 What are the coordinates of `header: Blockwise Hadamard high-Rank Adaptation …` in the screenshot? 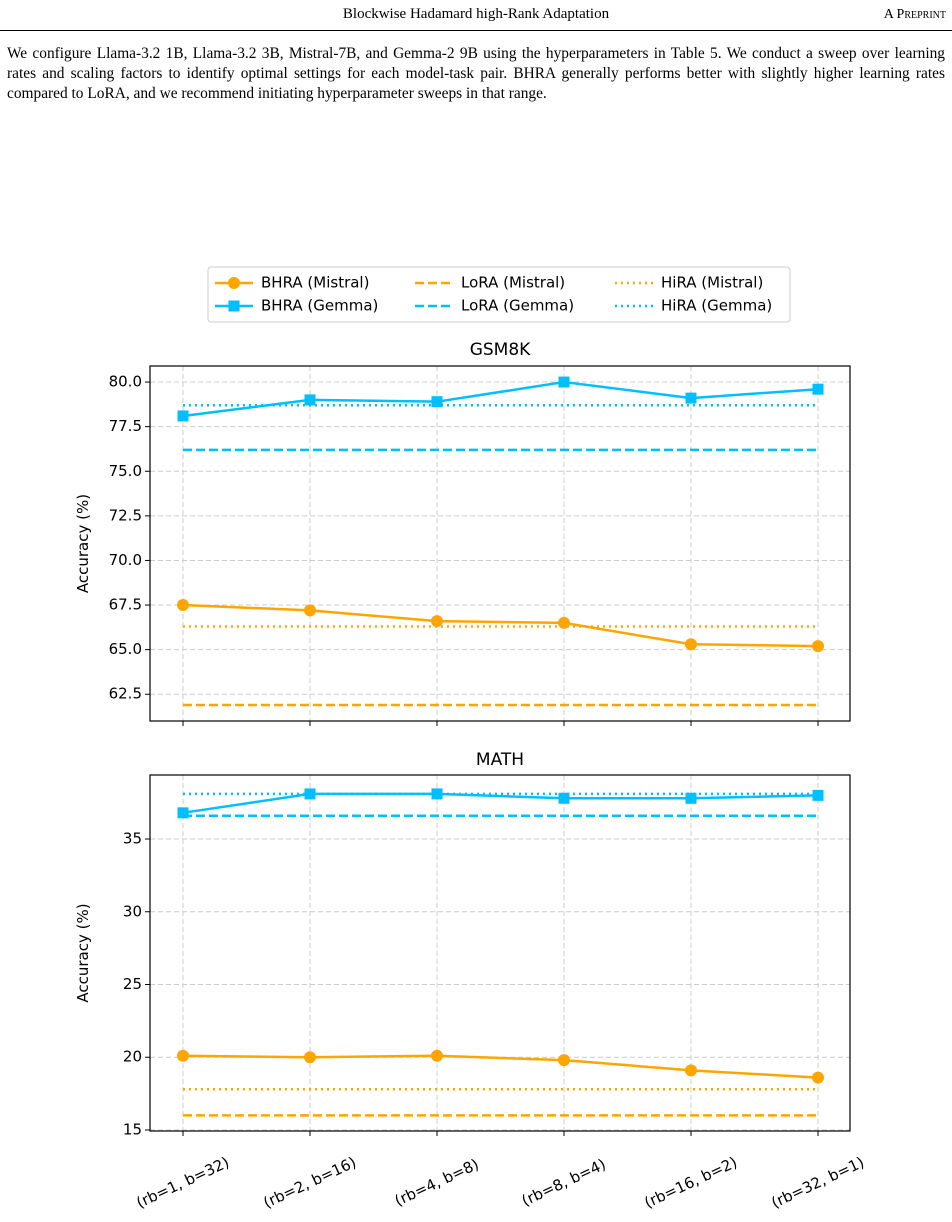 It's located at (476, 17).